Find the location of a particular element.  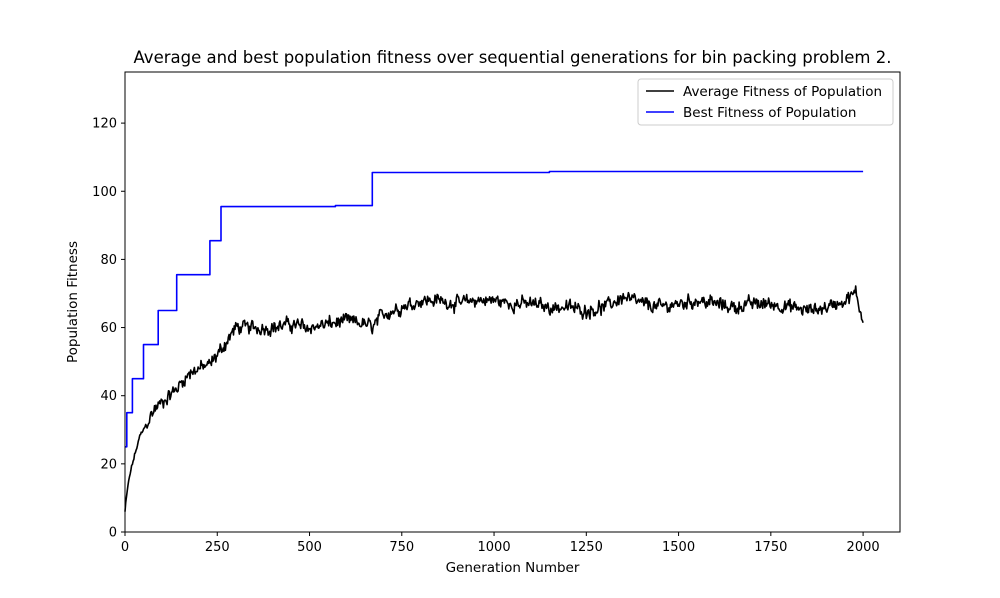

x-tick-label: 1000 is located at coordinates (494, 547).